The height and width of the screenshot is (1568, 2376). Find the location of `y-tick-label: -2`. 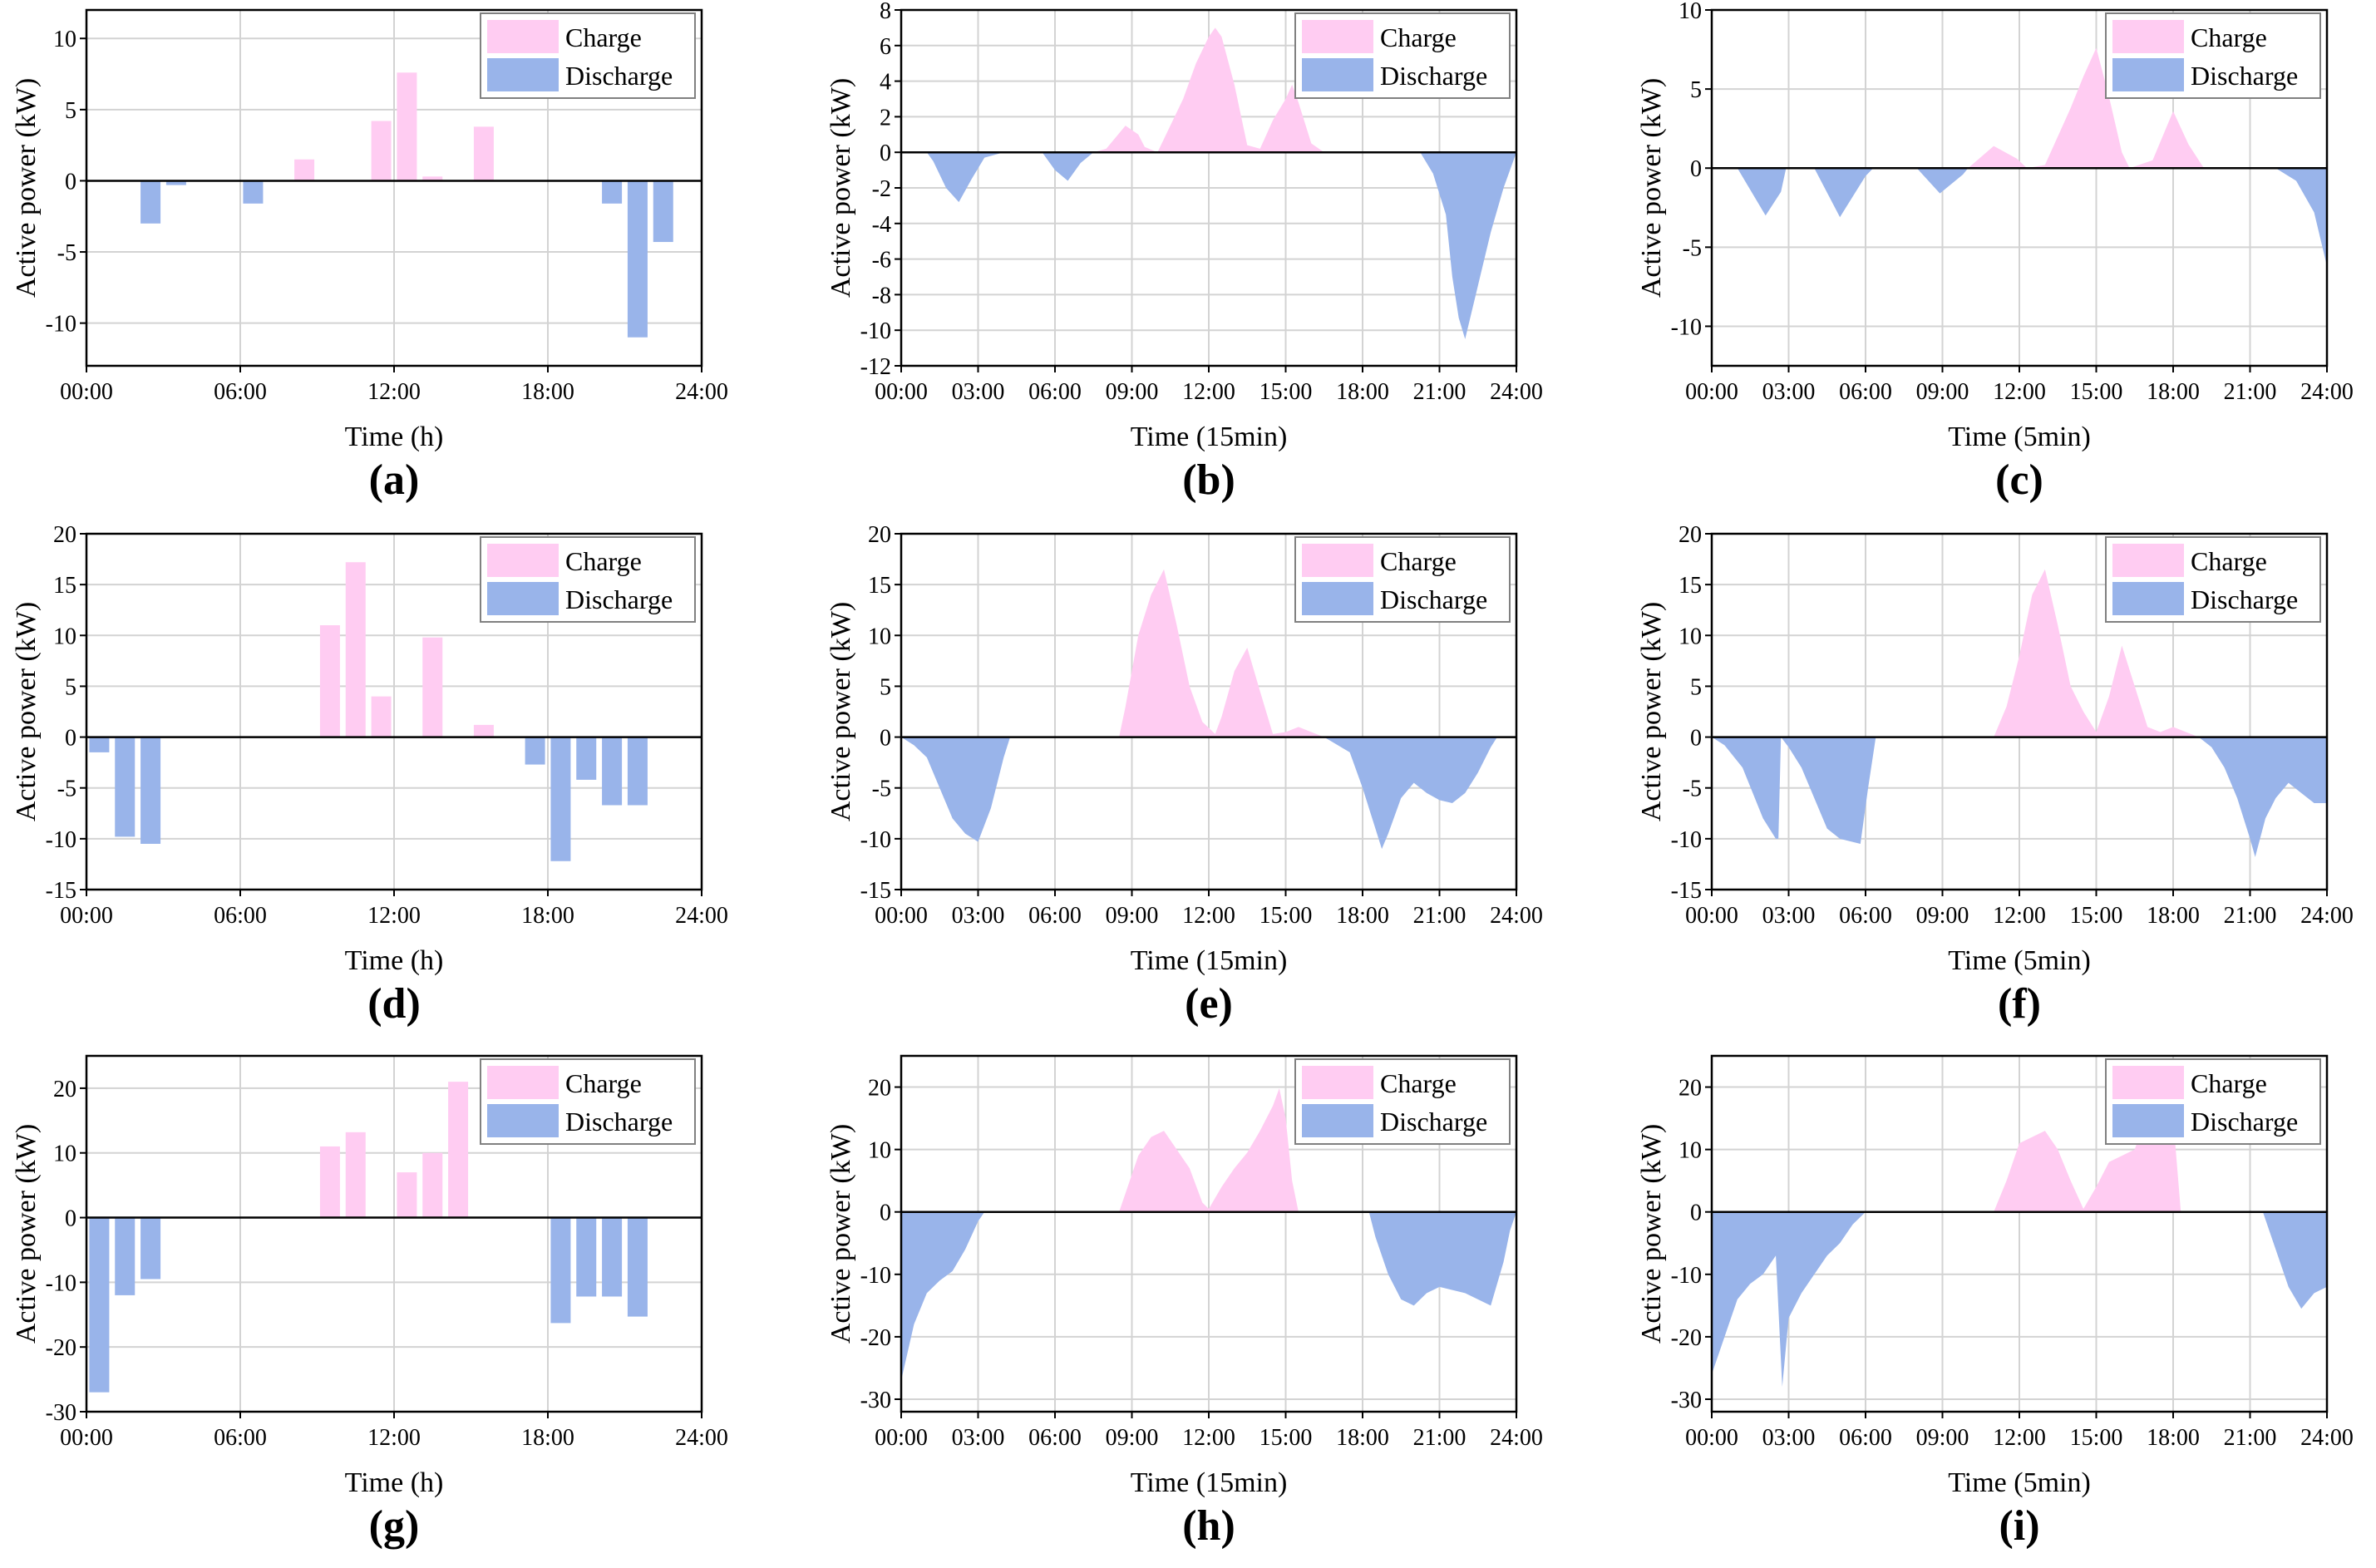

y-tick-label: -2 is located at coordinates (881, 189).